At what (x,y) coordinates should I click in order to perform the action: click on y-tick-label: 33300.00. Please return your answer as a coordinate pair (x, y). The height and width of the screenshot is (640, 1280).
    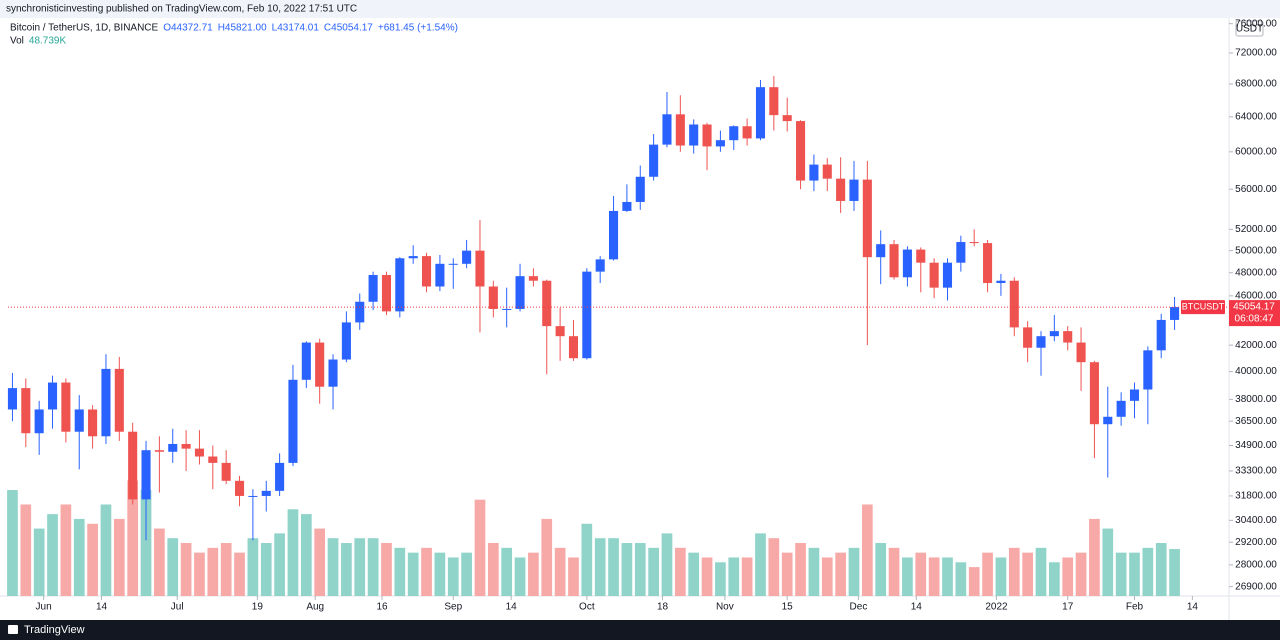
    Looking at the image, I should click on (1256, 471).